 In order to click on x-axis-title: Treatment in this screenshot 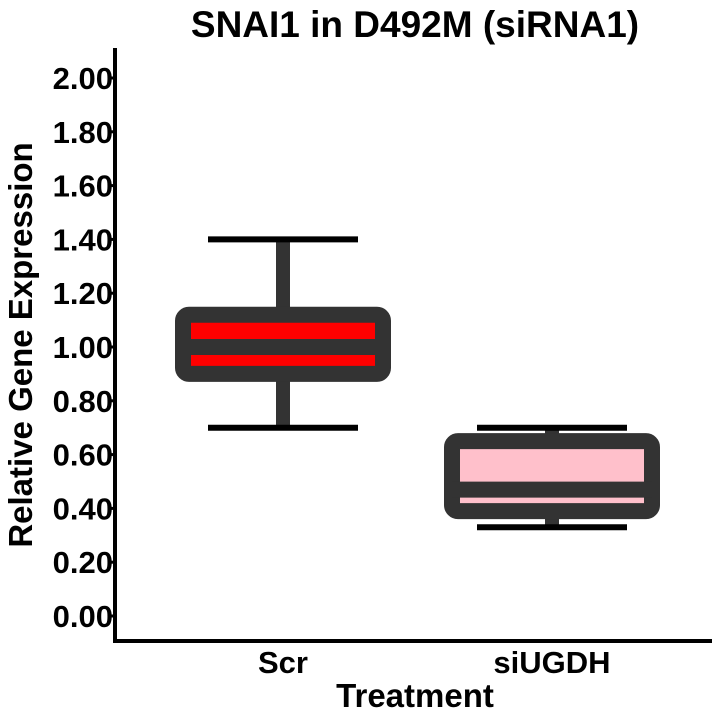, I will do `click(415, 695)`.